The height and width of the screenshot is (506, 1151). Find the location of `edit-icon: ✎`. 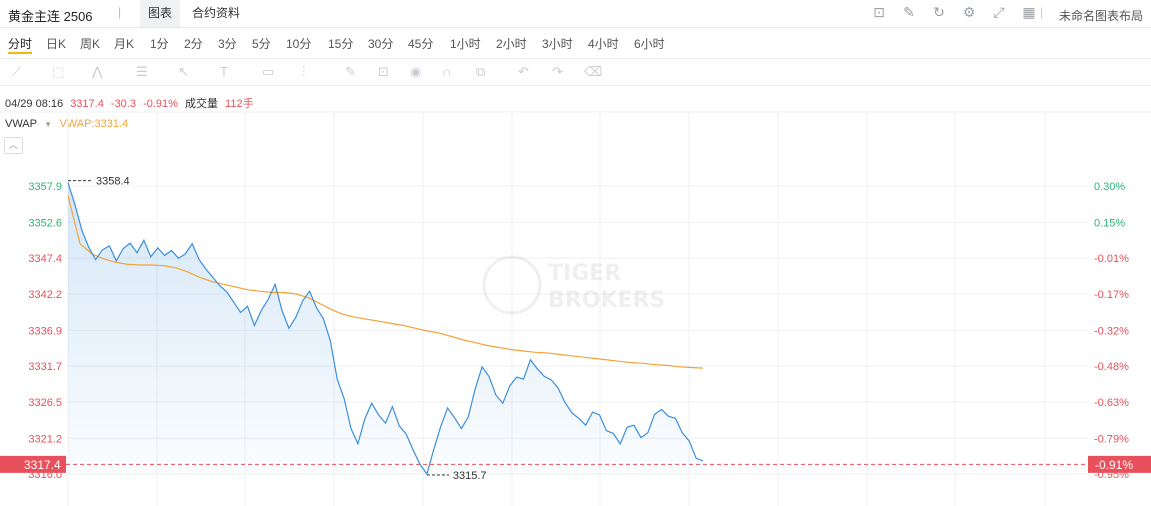

edit-icon: ✎ is located at coordinates (909, 12).